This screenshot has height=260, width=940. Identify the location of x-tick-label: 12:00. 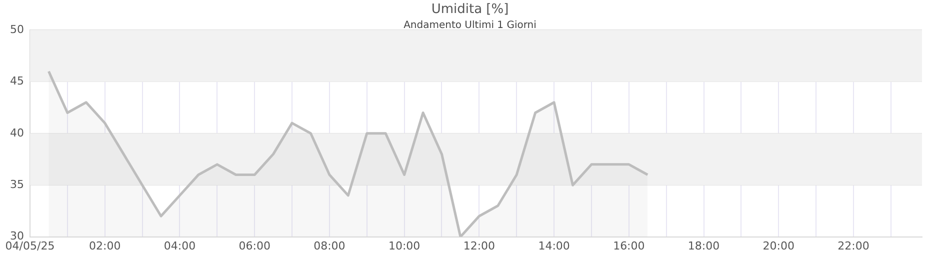
(479, 245).